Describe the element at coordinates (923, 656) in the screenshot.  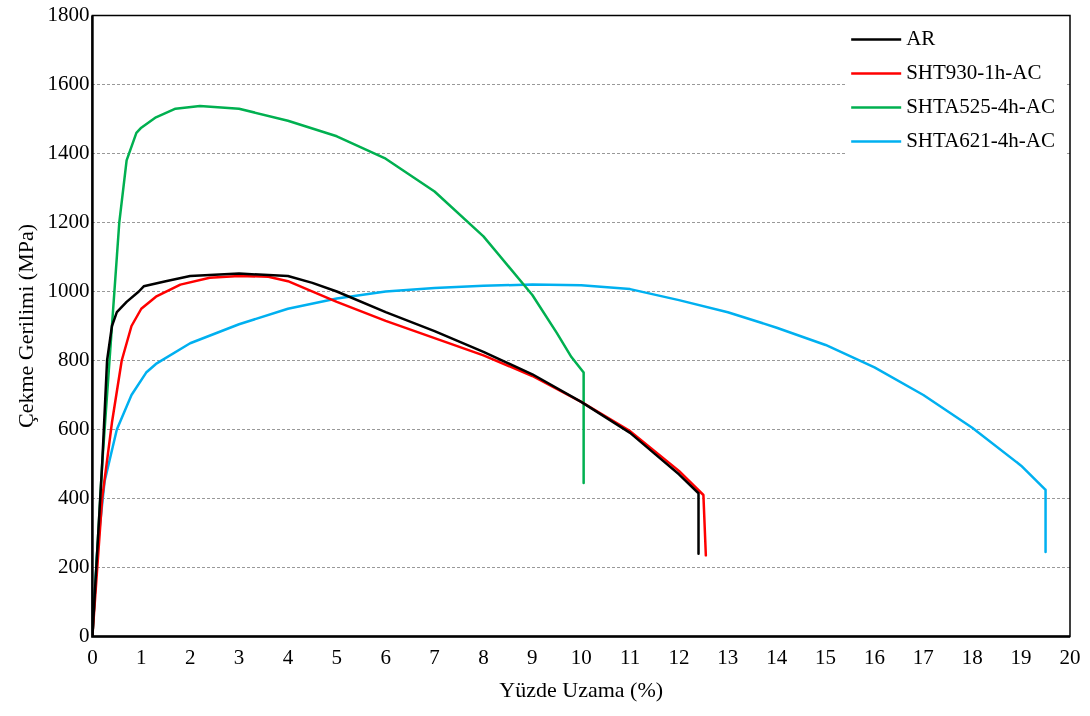
I see `x-tick-label: 17` at that location.